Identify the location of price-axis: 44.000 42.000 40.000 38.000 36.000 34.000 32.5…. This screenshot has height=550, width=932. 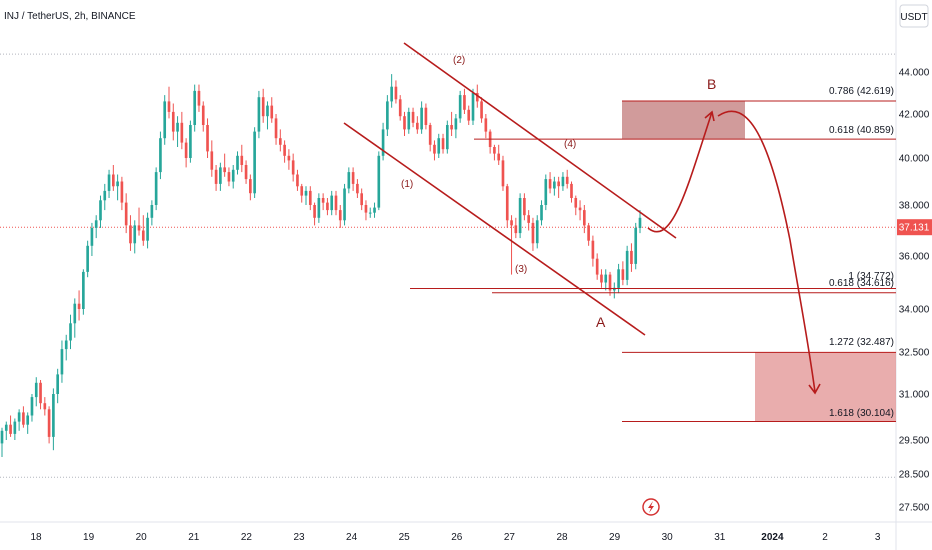
(914, 291).